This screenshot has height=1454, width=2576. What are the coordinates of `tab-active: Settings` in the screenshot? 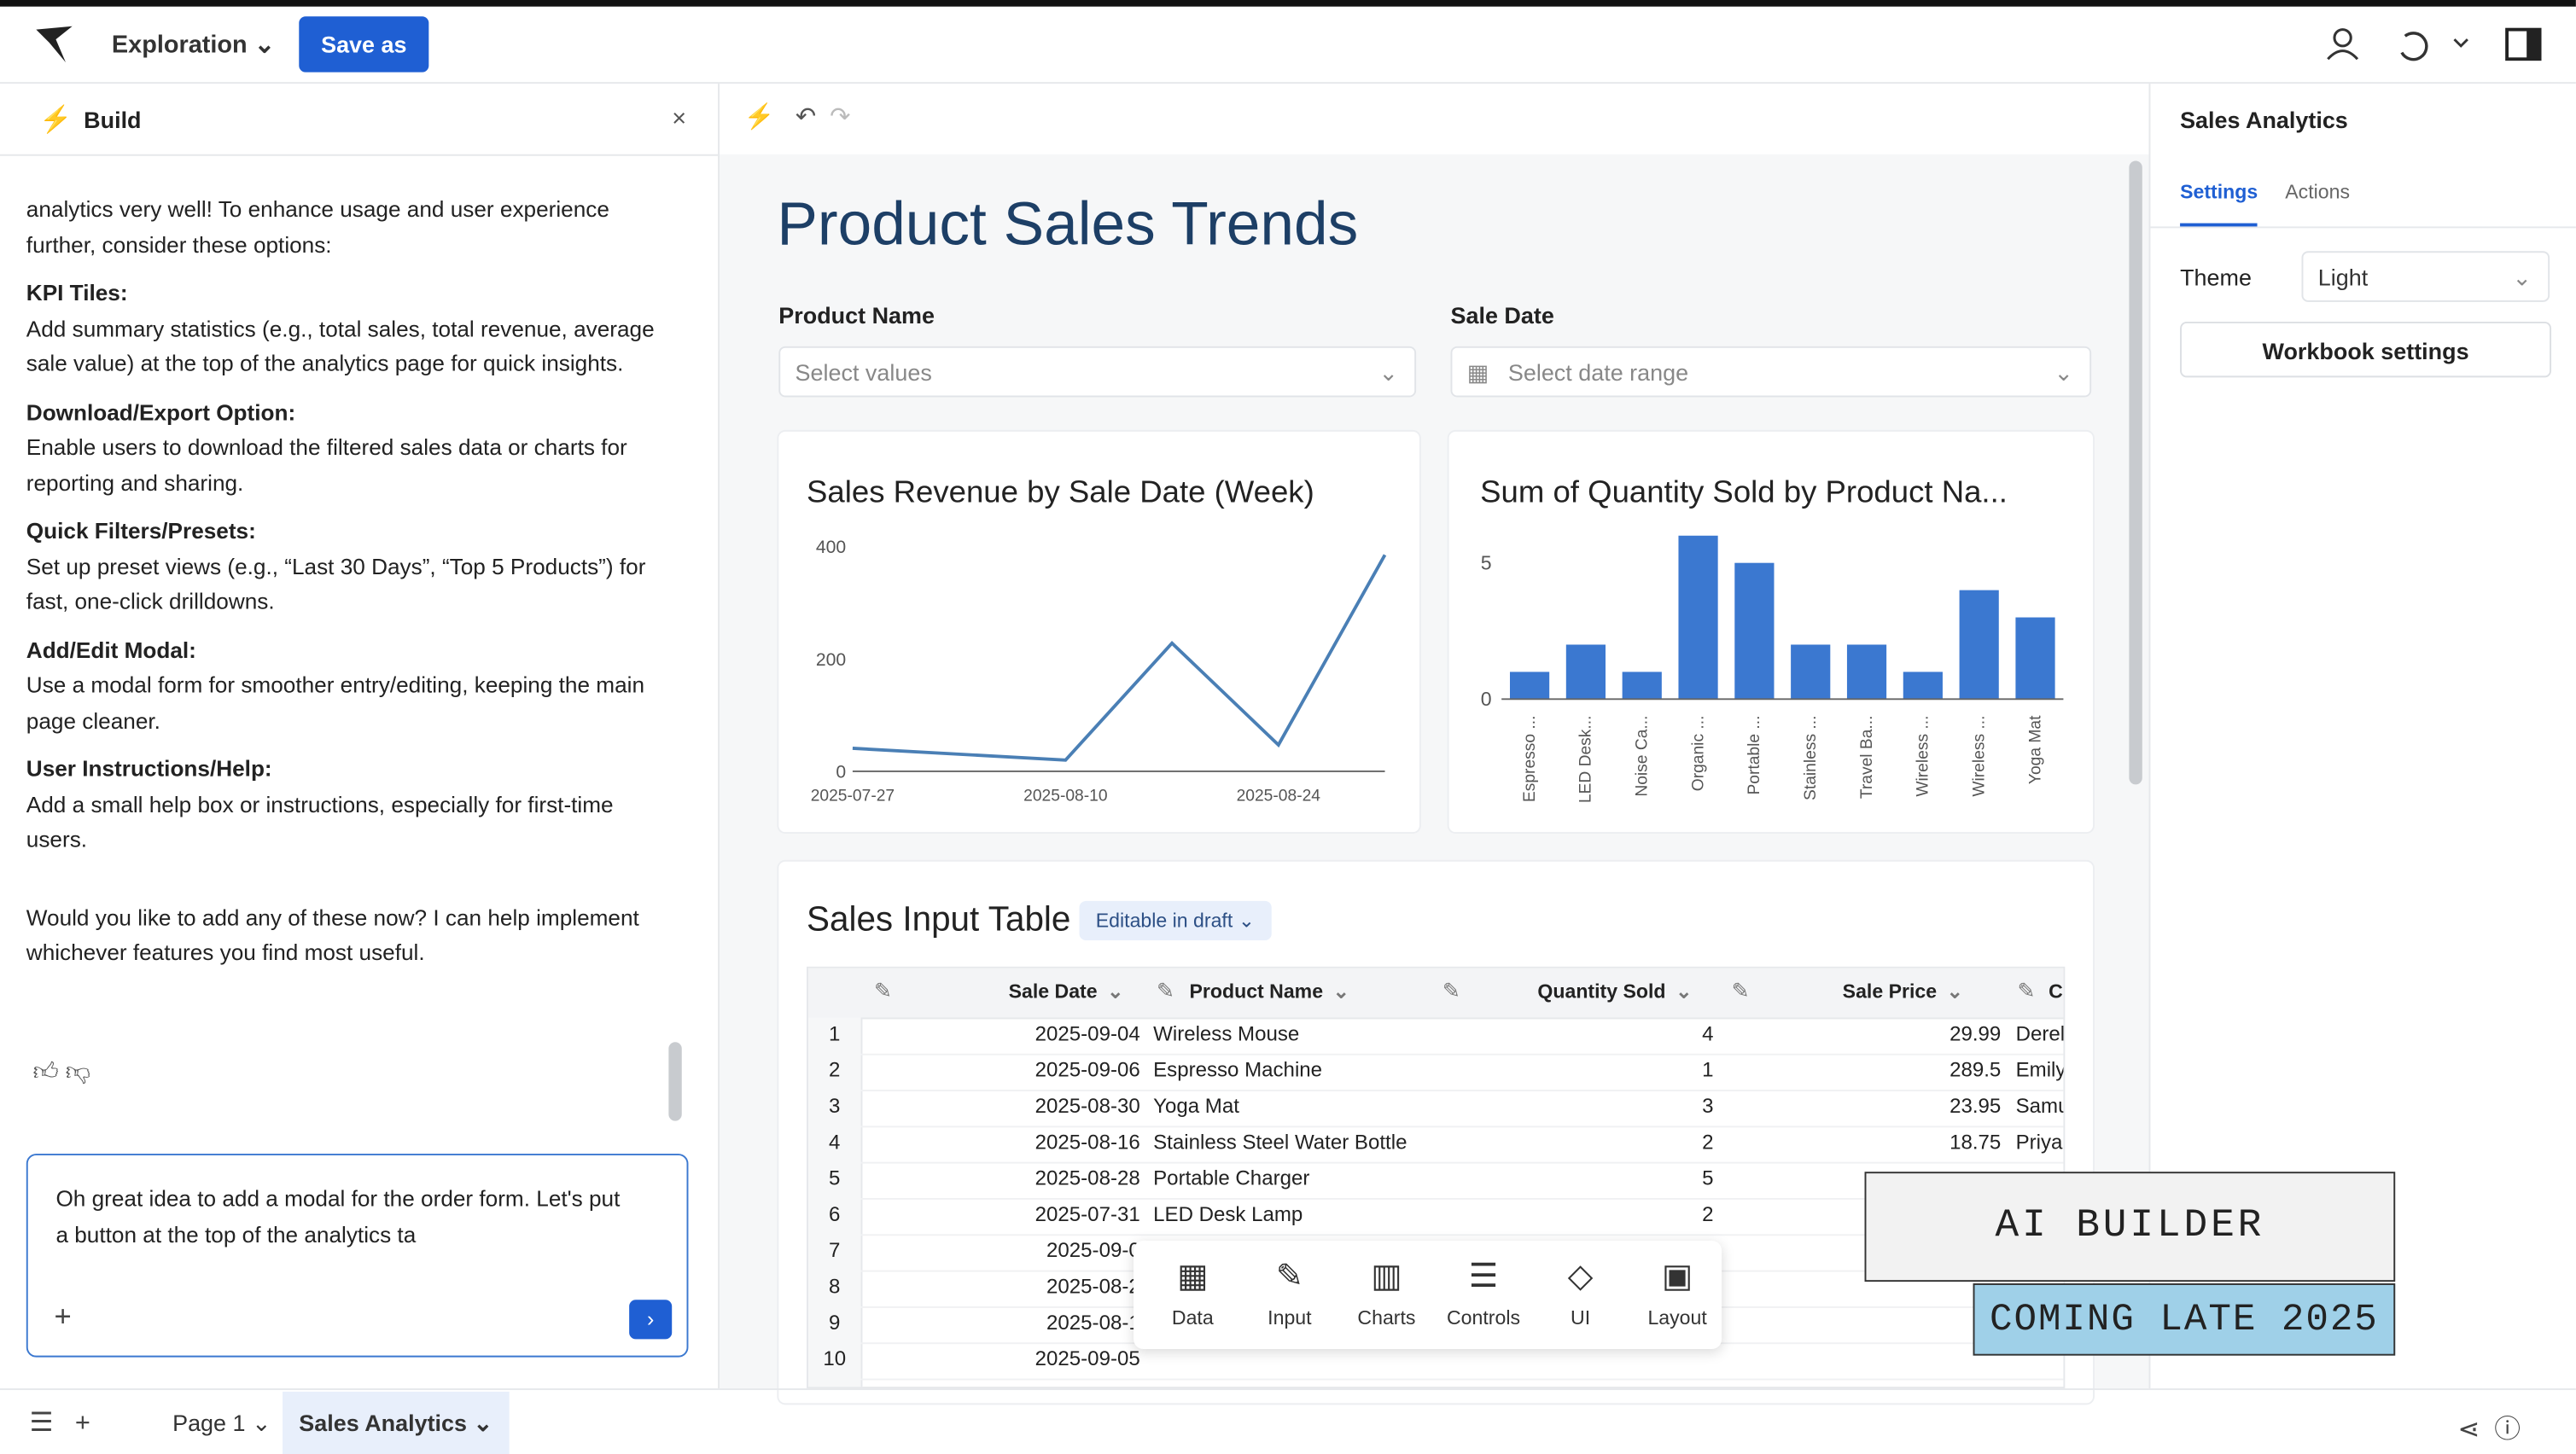 It's located at (2219, 204).